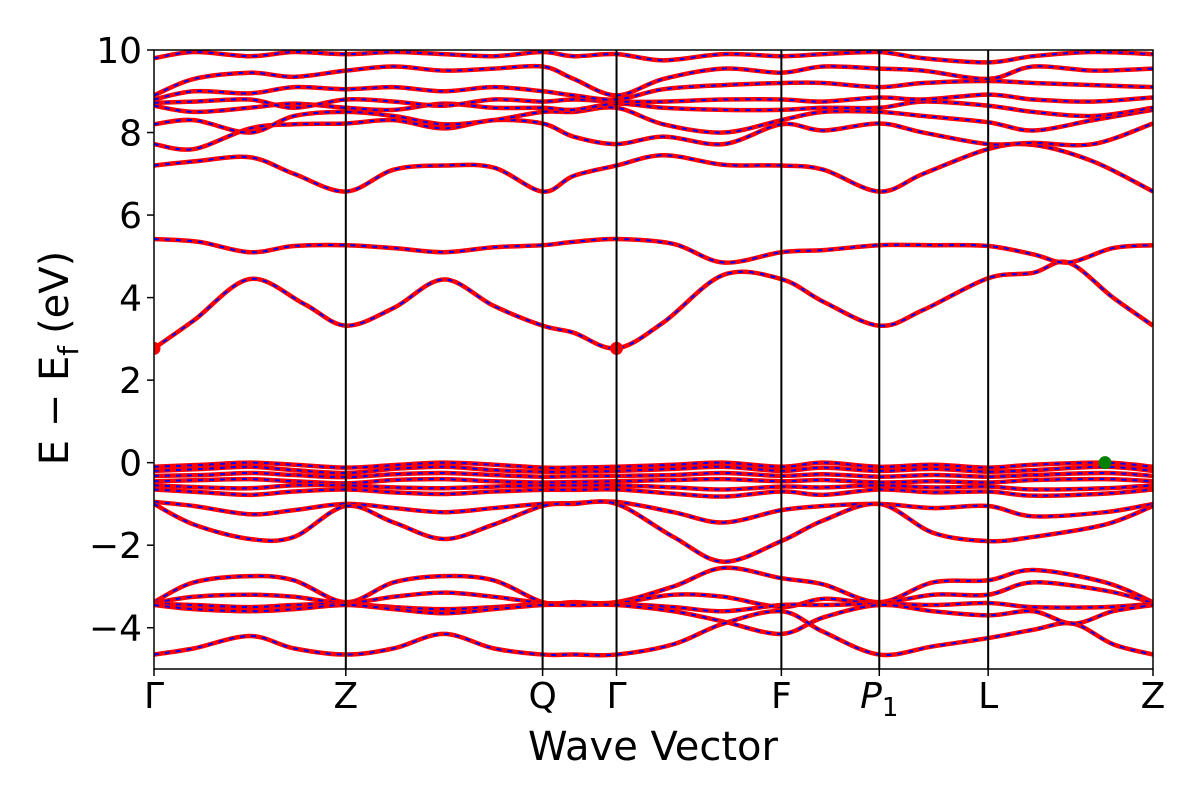  I want to click on x-tick-label-4: F, so click(781, 696).